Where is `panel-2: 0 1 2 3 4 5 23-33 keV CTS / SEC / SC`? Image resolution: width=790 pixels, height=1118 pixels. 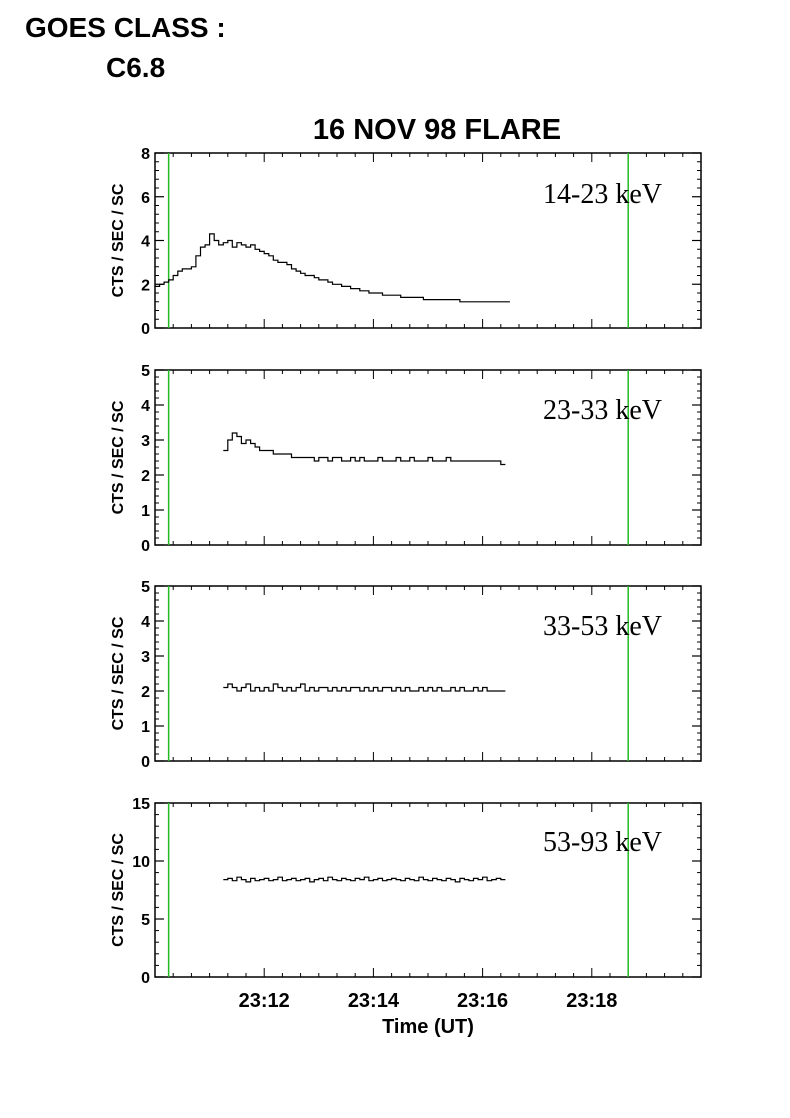
panel-2: 0 1 2 3 4 5 23-33 keV CTS / SEC / SC is located at coordinates (406, 459).